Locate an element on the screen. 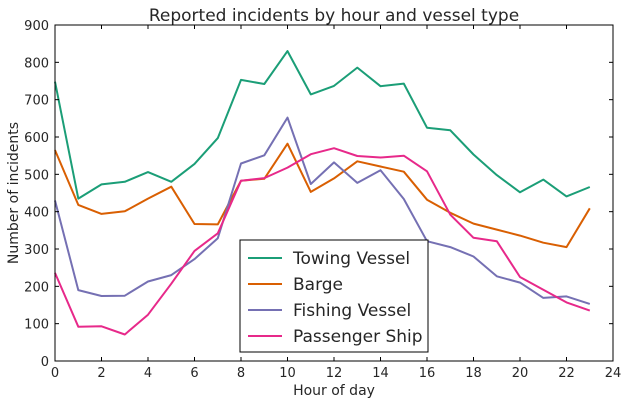  y-axis-label: Number of incidents is located at coordinates (14, 193).